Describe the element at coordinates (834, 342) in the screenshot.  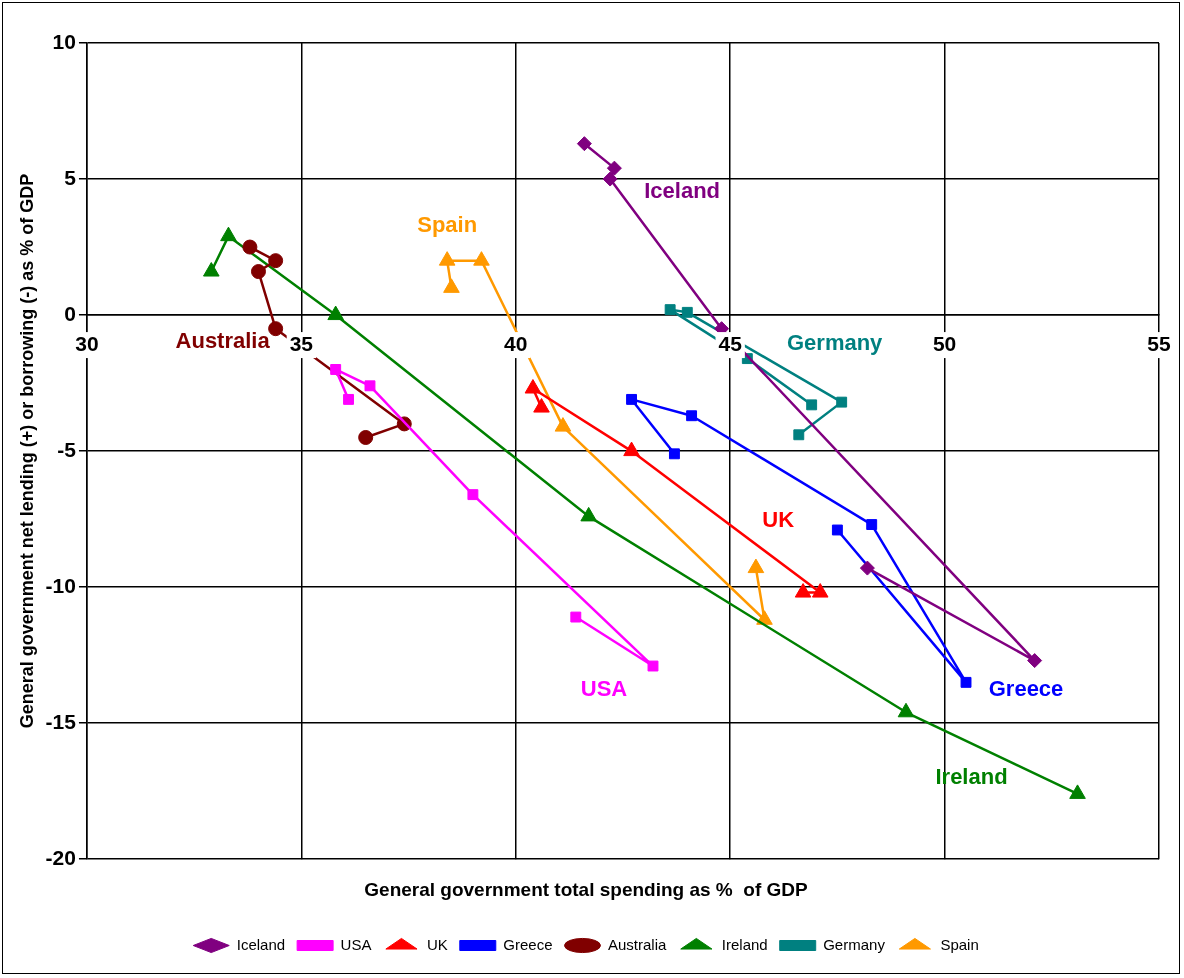
I see `text: Germany` at that location.